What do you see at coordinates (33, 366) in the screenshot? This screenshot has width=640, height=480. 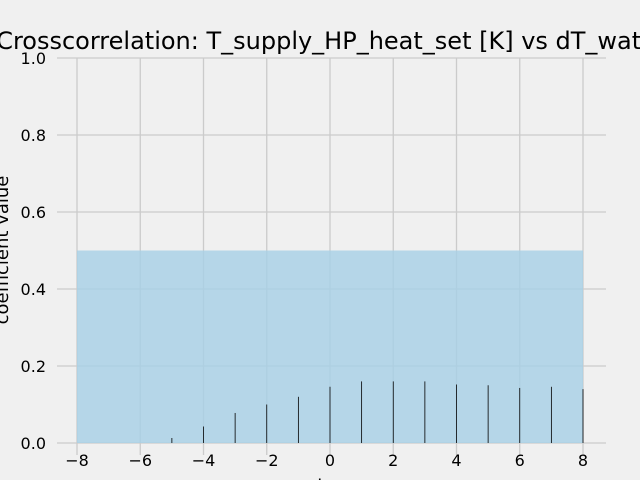 I see `y-tick-label: 0.2` at bounding box center [33, 366].